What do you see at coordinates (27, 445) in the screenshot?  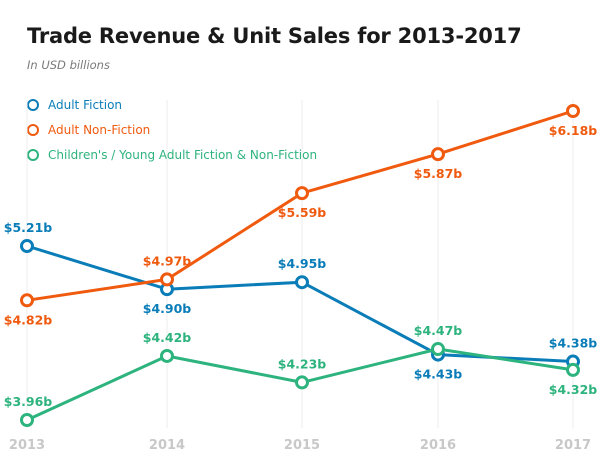 I see `x-tick-label-2013: 2013` at bounding box center [27, 445].